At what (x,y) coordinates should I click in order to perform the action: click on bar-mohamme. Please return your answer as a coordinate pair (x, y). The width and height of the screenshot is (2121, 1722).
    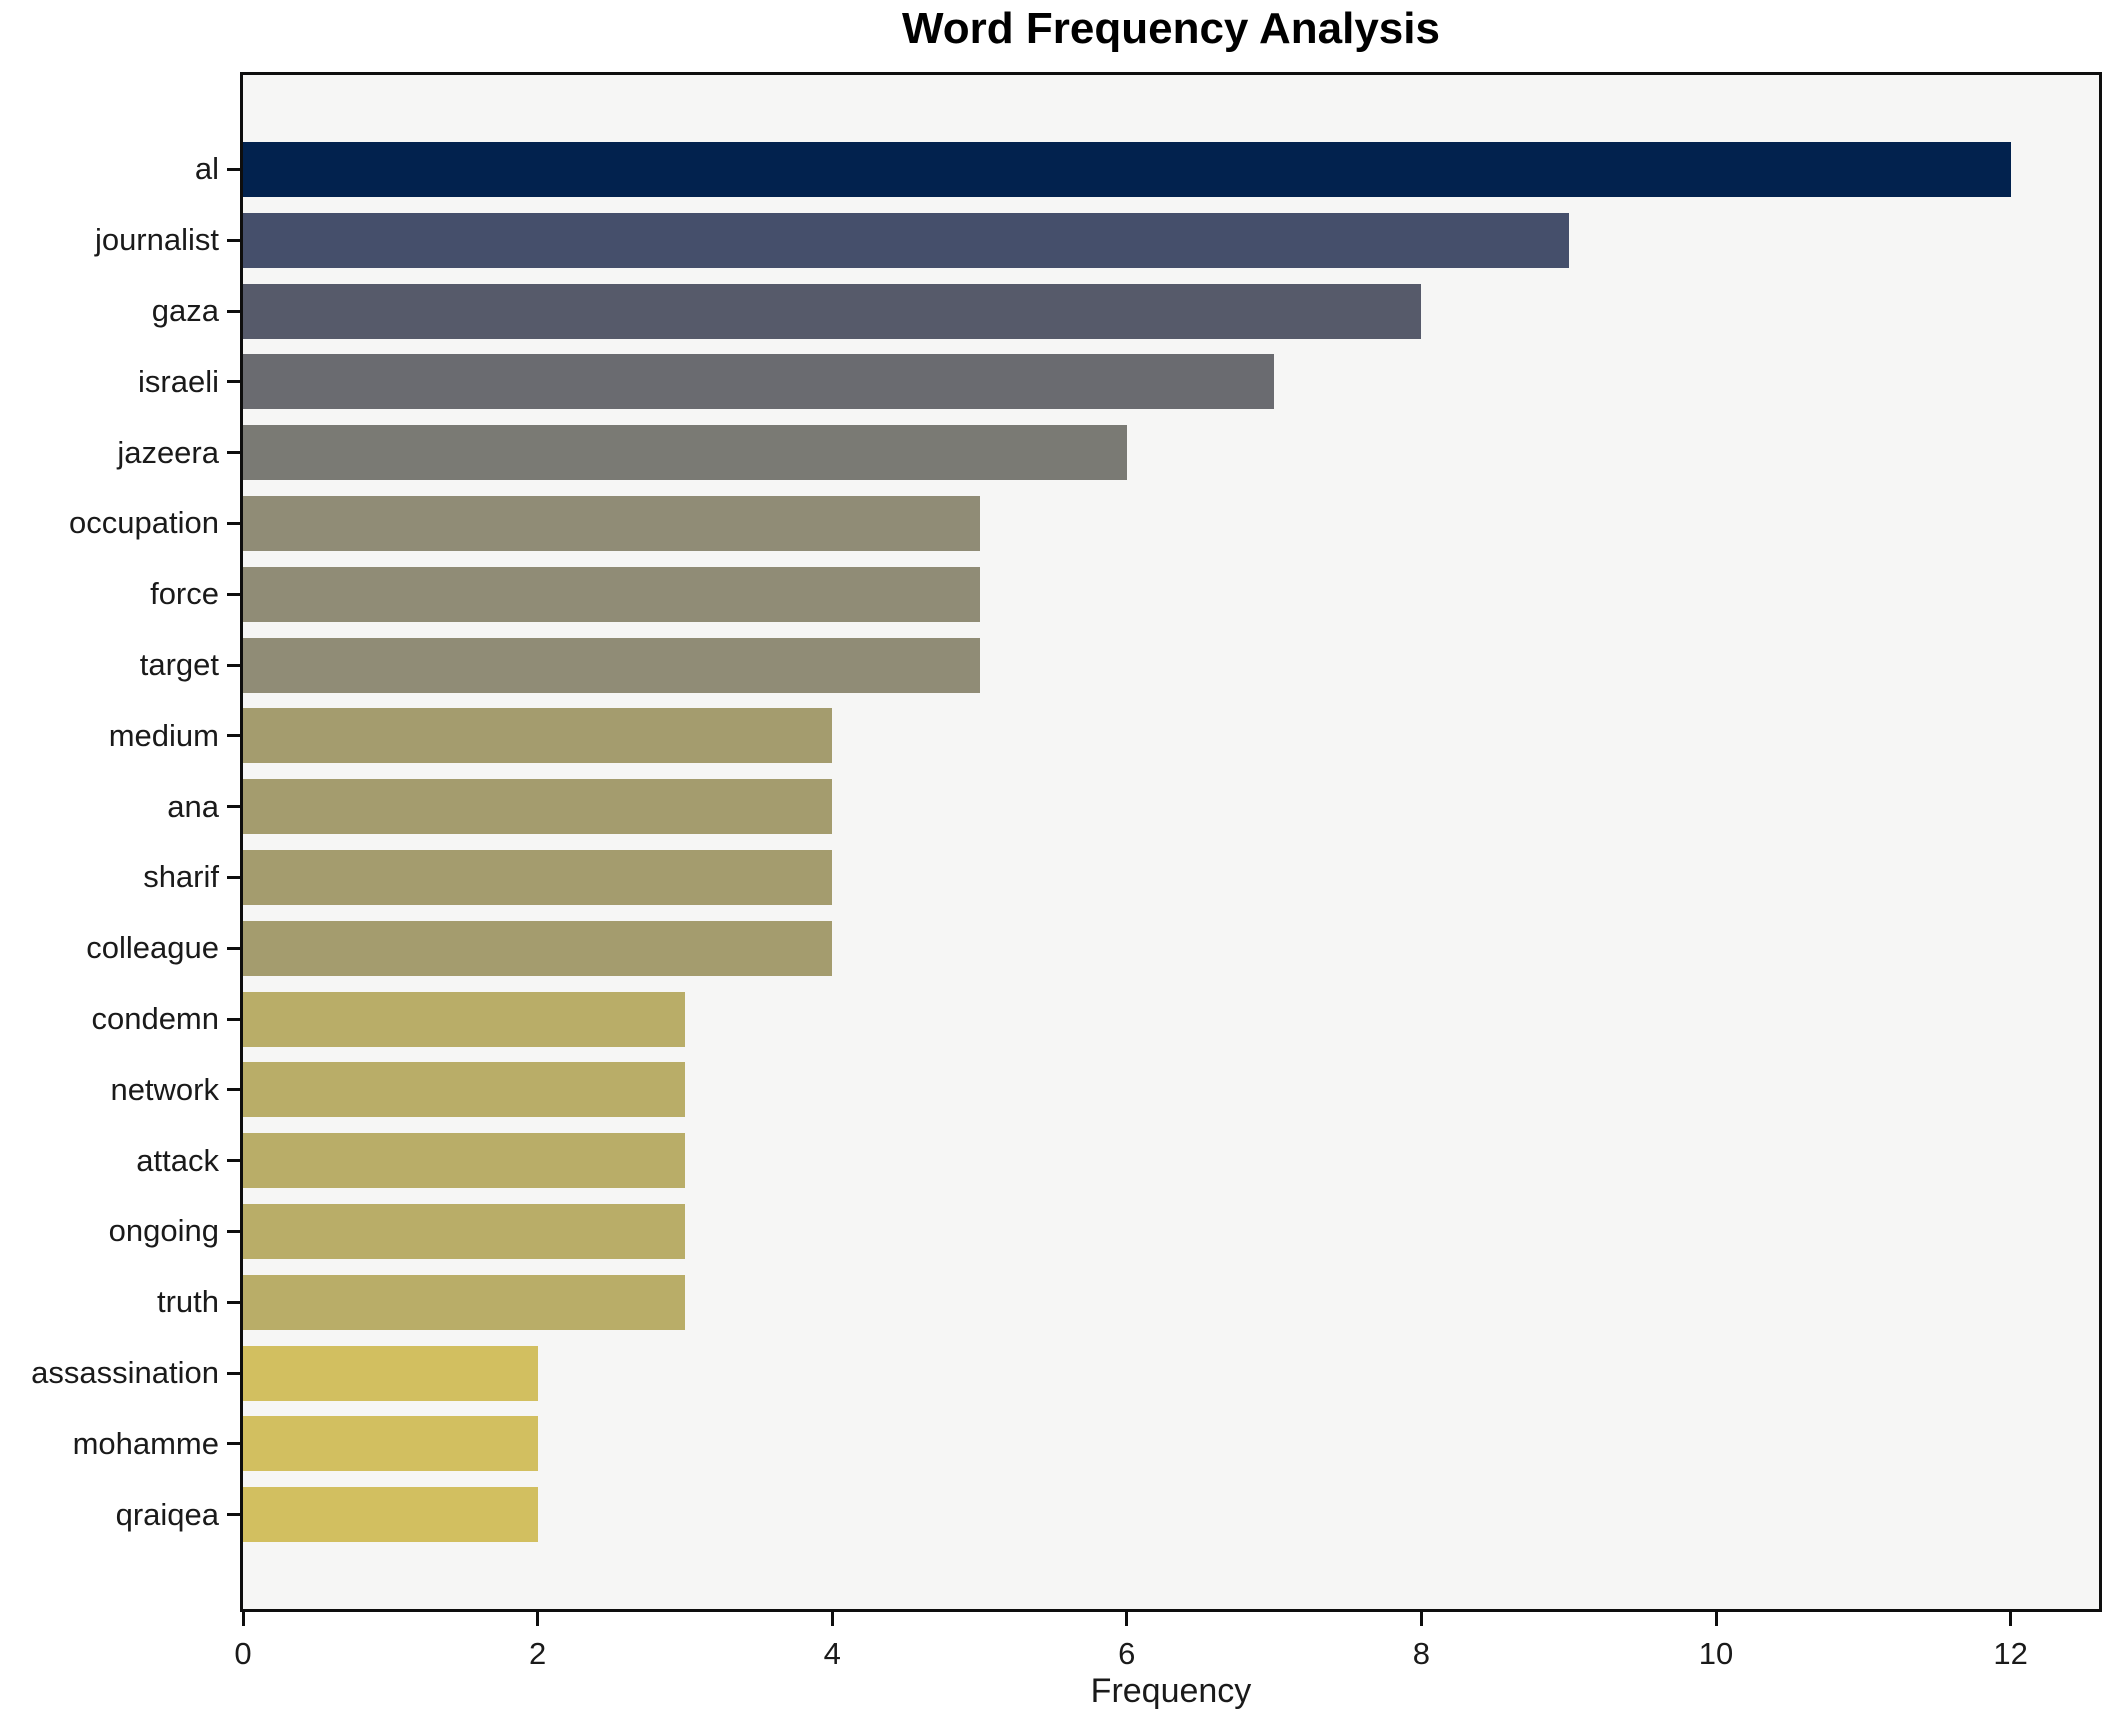
    Looking at the image, I should click on (390, 1444).